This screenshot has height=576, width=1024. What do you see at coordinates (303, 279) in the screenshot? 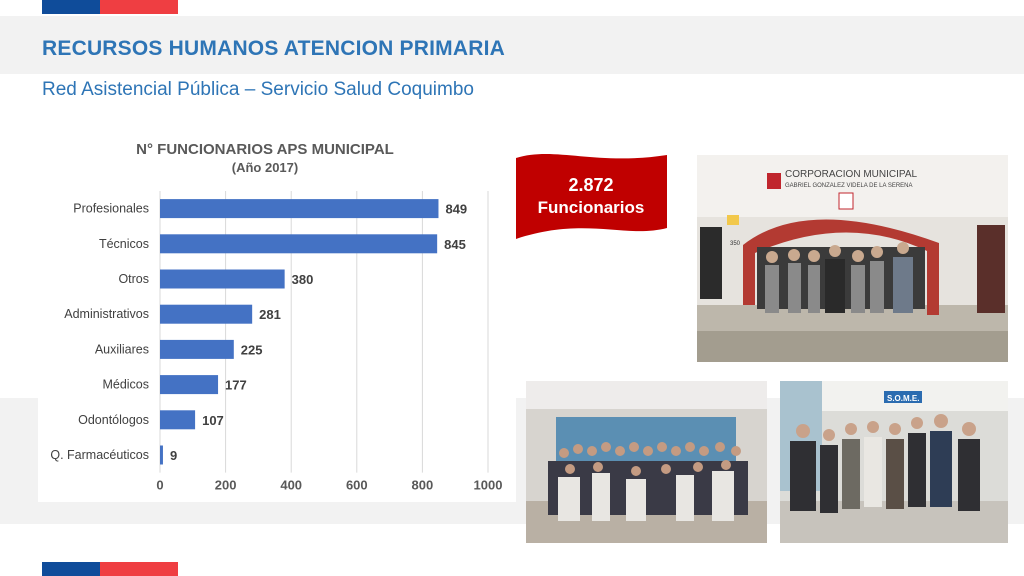
I see `data-label: 380` at bounding box center [303, 279].